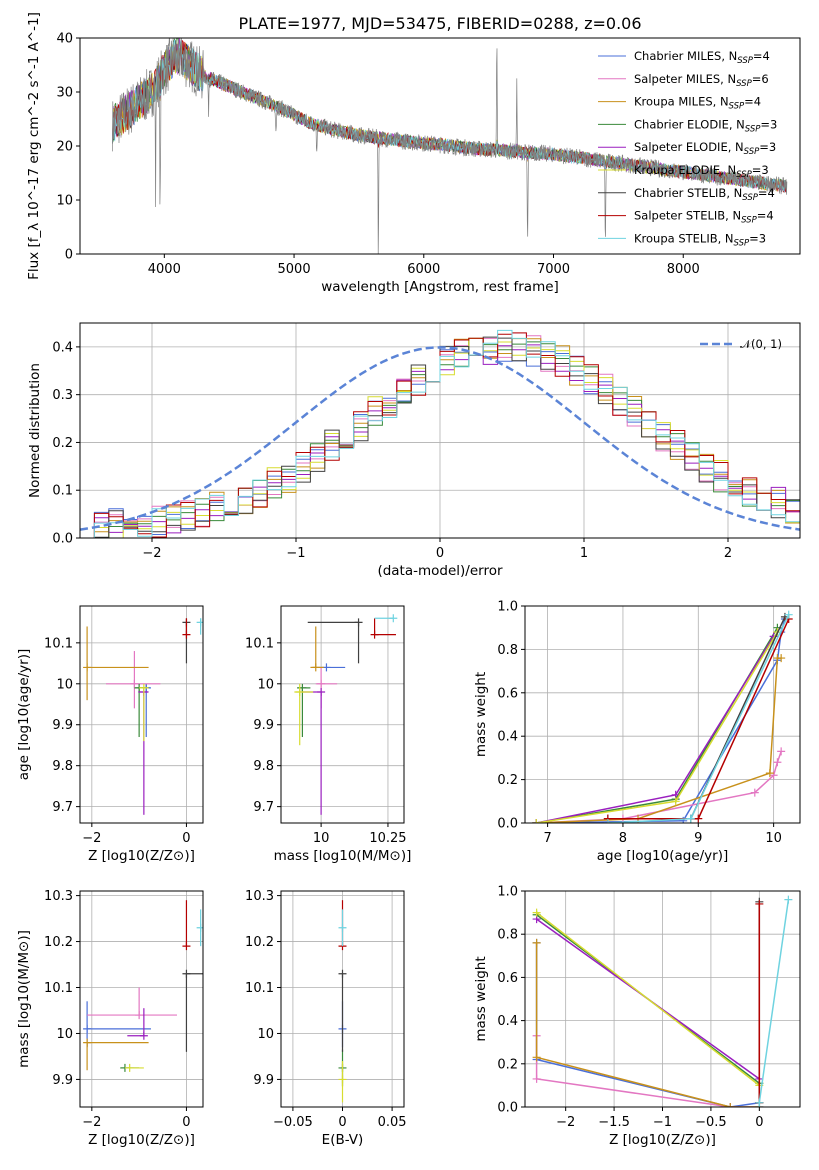  What do you see at coordinates (507, 1108) in the screenshot?
I see `weight-vs-Z-ytick-label: 0.0` at bounding box center [507, 1108].